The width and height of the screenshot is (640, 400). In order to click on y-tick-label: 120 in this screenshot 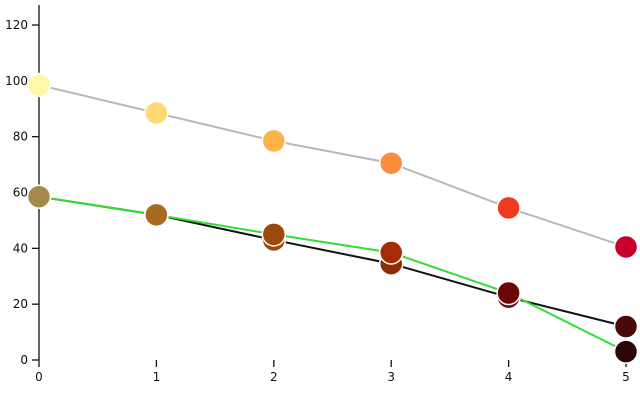, I will do `click(16, 25)`.